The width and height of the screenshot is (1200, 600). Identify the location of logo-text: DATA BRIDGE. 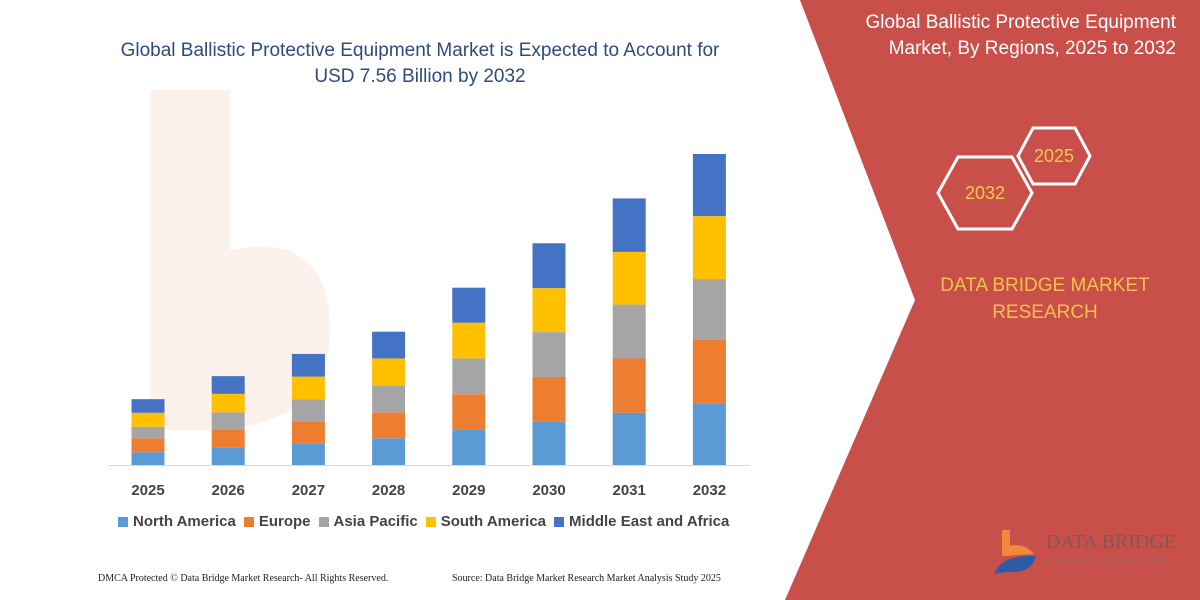
(1111, 542).